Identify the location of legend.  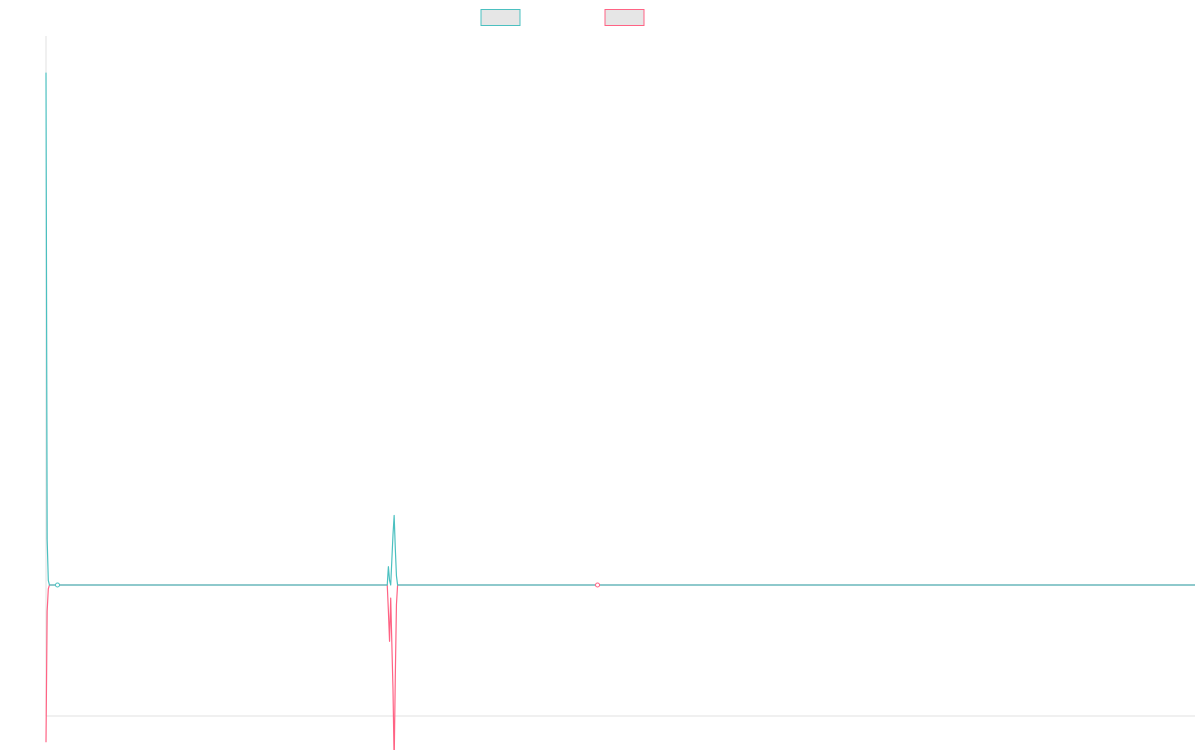
(562, 17).